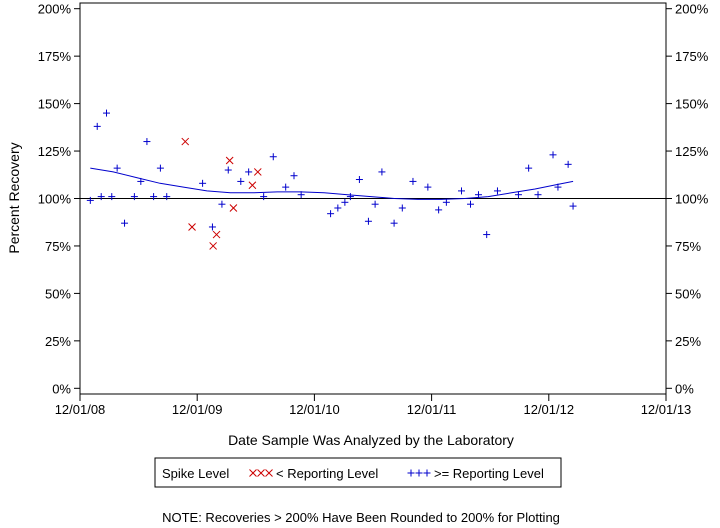 This screenshot has width=720, height=528. What do you see at coordinates (688, 341) in the screenshot?
I see `y-tick-label-right: 25%` at bounding box center [688, 341].